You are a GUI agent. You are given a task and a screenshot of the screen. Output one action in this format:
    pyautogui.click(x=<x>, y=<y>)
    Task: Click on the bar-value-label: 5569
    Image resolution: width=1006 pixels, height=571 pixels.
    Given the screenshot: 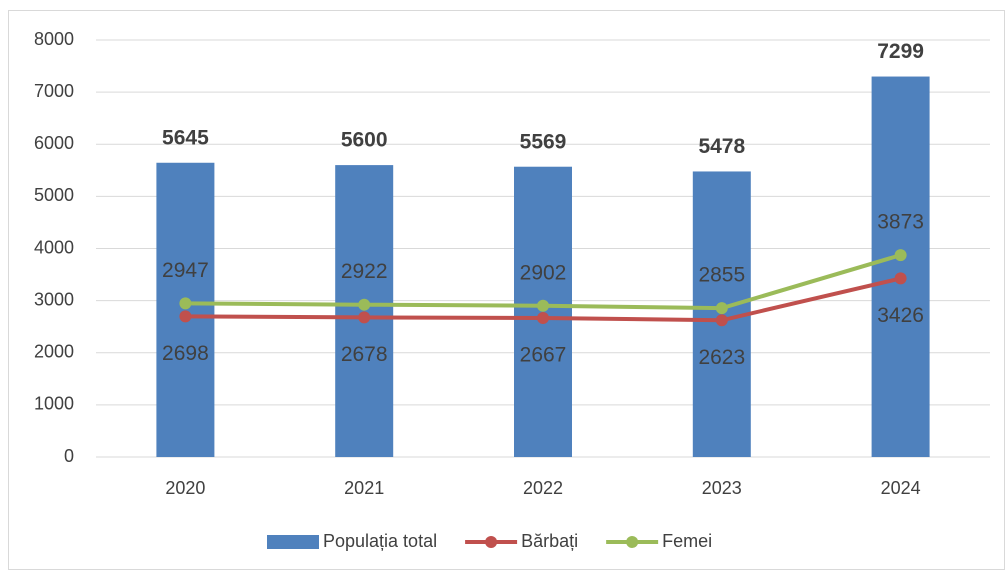 What is the action you would take?
    pyautogui.click(x=543, y=141)
    